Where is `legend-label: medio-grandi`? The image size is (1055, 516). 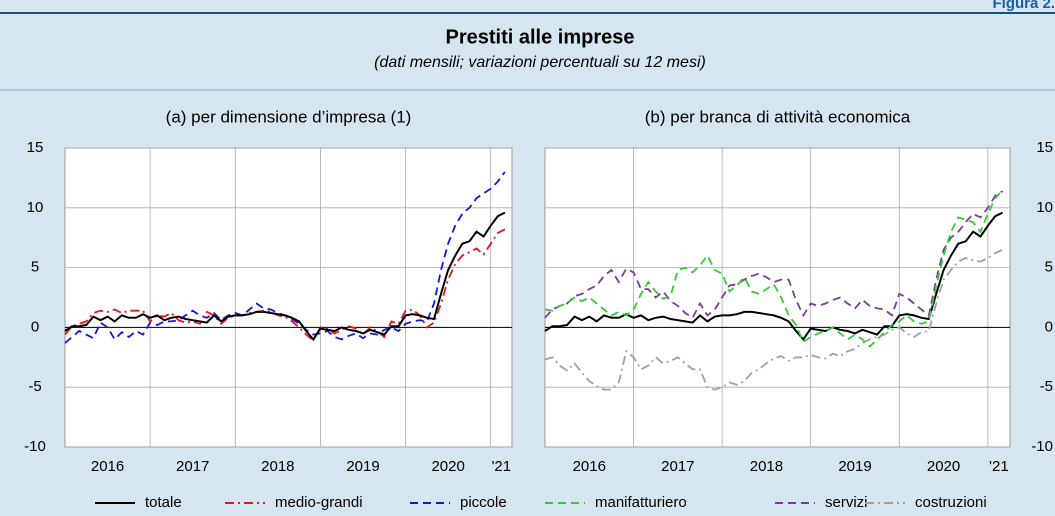 legend-label: medio-grandi is located at coordinates (319, 502).